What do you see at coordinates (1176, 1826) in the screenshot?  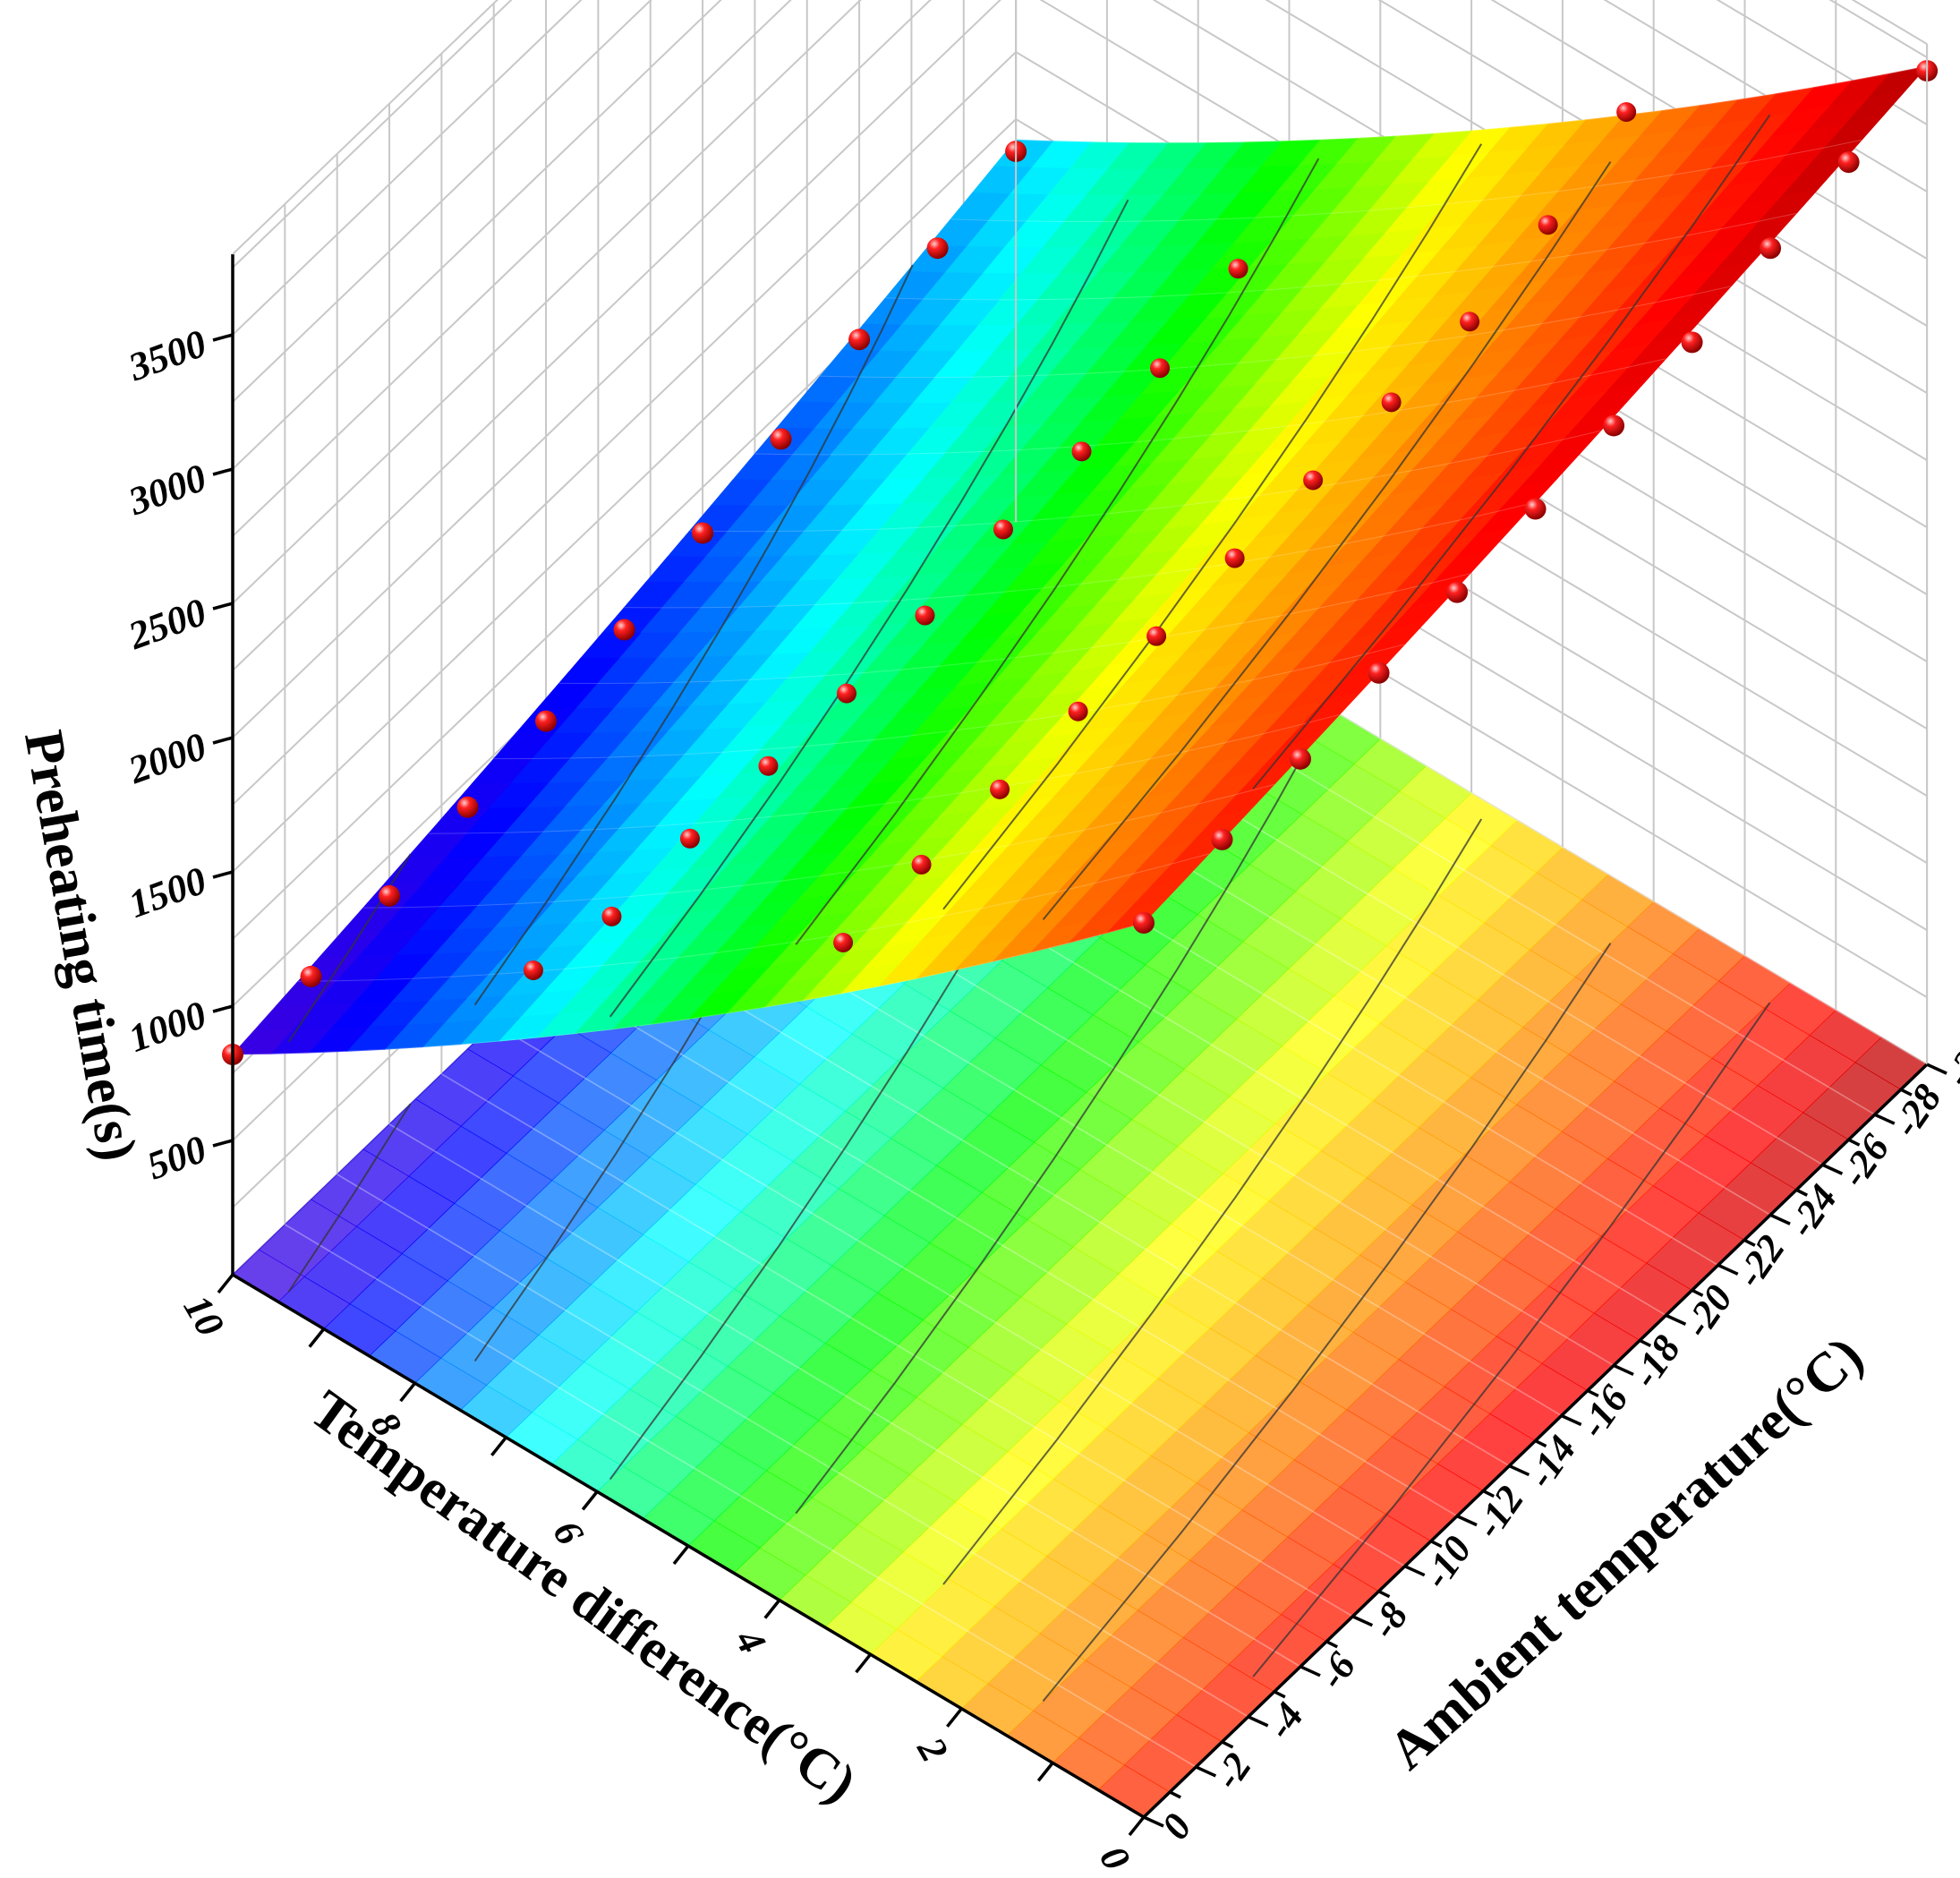 I see `y-tick-label: 0` at bounding box center [1176, 1826].